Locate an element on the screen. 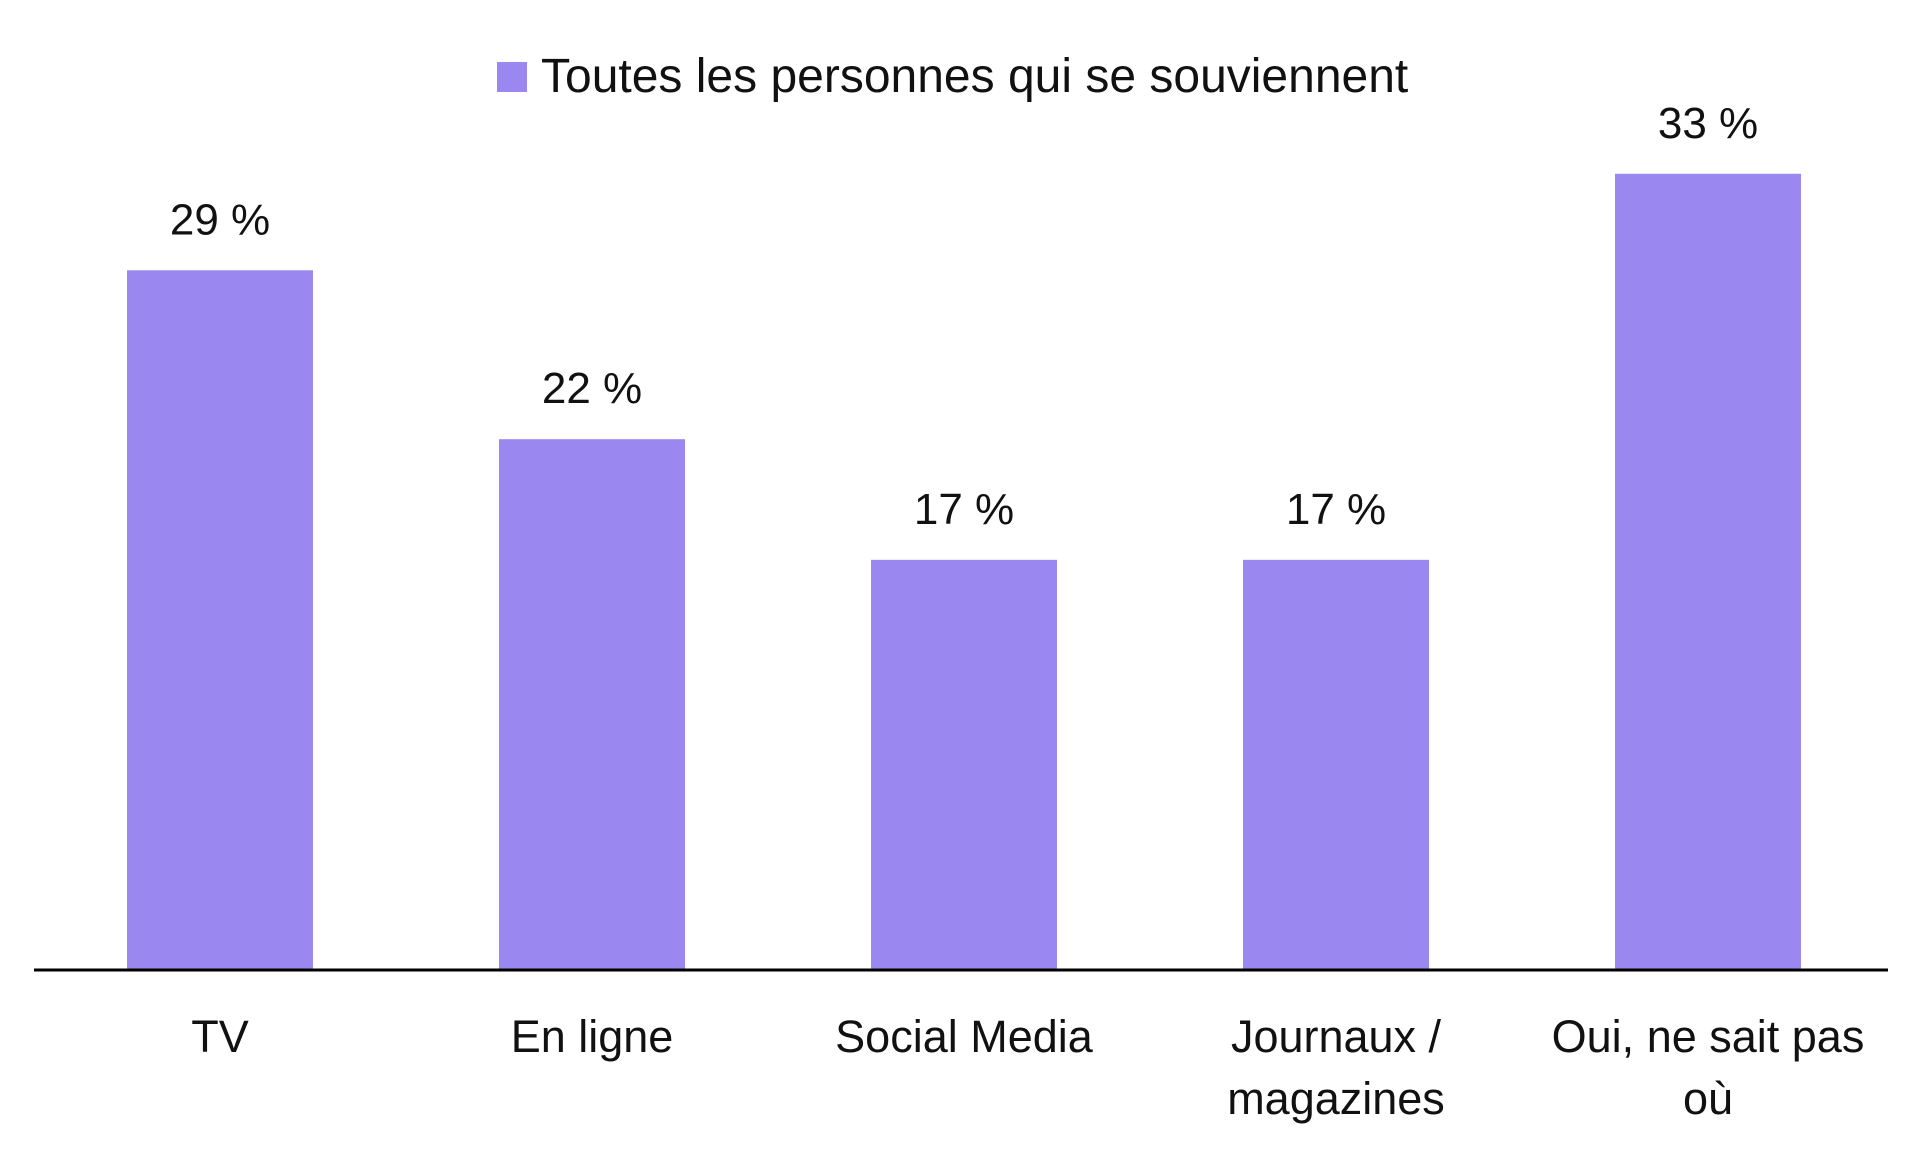 The width and height of the screenshot is (1920, 1150). value-label-2: 17 % is located at coordinates (964, 509).